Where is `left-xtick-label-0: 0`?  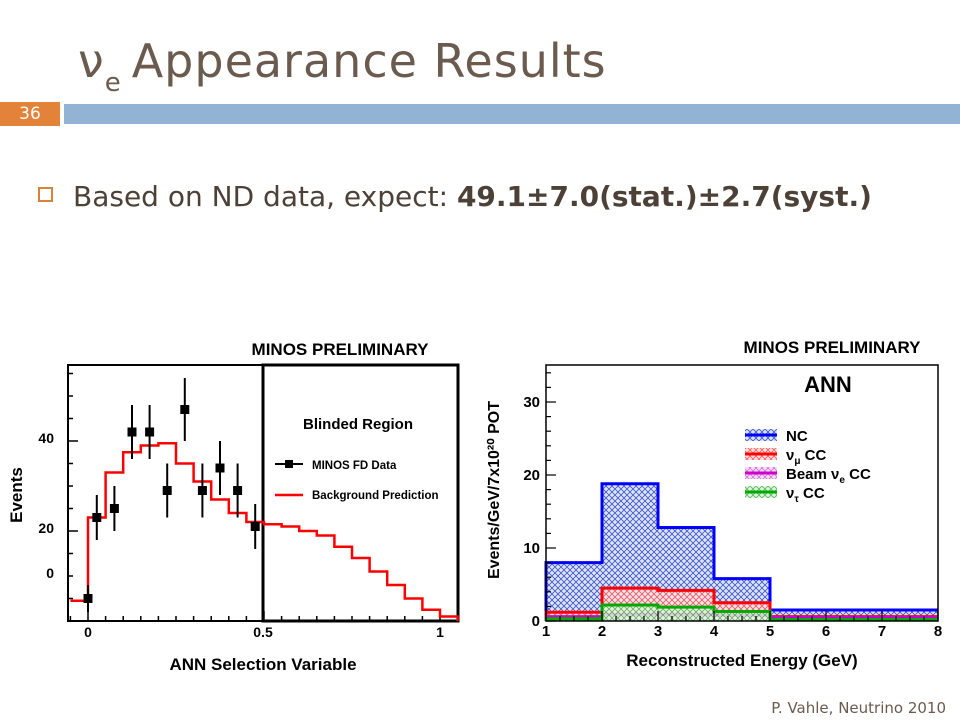 left-xtick-label-0: 0 is located at coordinates (88, 632).